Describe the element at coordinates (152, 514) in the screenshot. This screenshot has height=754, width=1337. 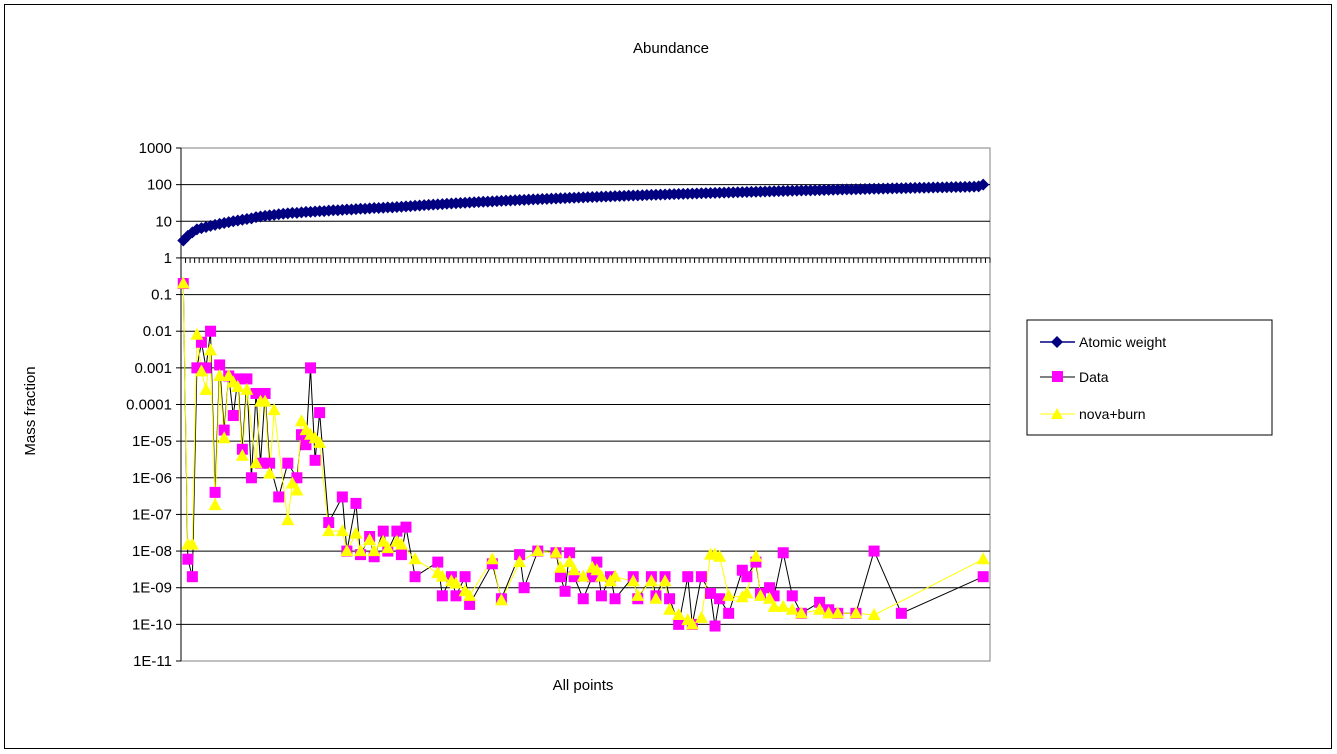
I see `y-tick-label: 1E-07` at that location.